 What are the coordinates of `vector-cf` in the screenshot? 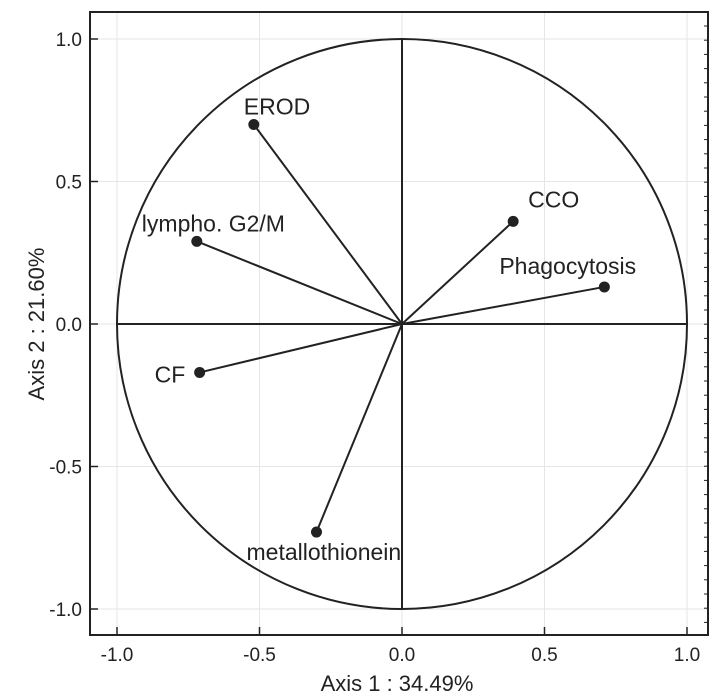 It's located at (301, 348).